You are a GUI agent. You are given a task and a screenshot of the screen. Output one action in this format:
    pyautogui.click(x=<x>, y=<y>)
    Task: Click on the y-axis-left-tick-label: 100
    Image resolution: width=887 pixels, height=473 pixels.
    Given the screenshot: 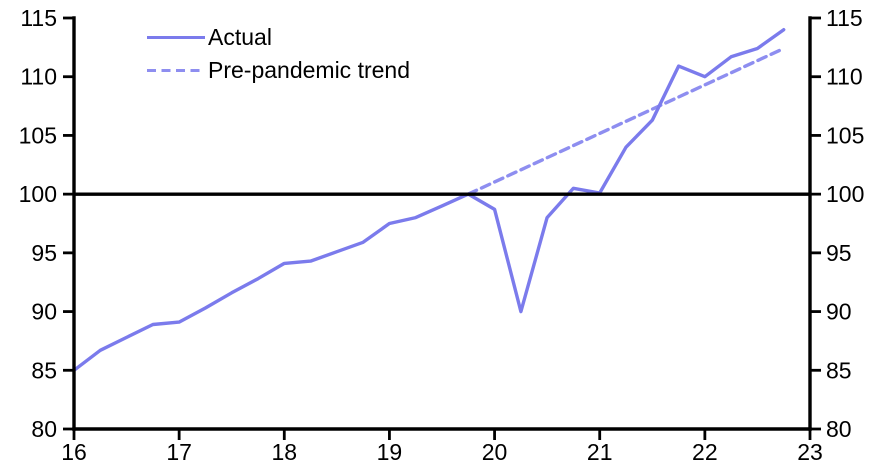 What is the action you would take?
    pyautogui.click(x=38, y=194)
    